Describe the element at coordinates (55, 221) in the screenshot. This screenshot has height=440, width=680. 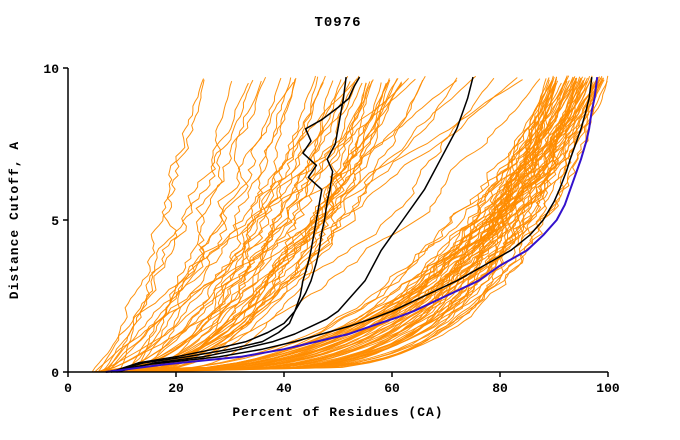
I see `y-tick-label: 5` at that location.